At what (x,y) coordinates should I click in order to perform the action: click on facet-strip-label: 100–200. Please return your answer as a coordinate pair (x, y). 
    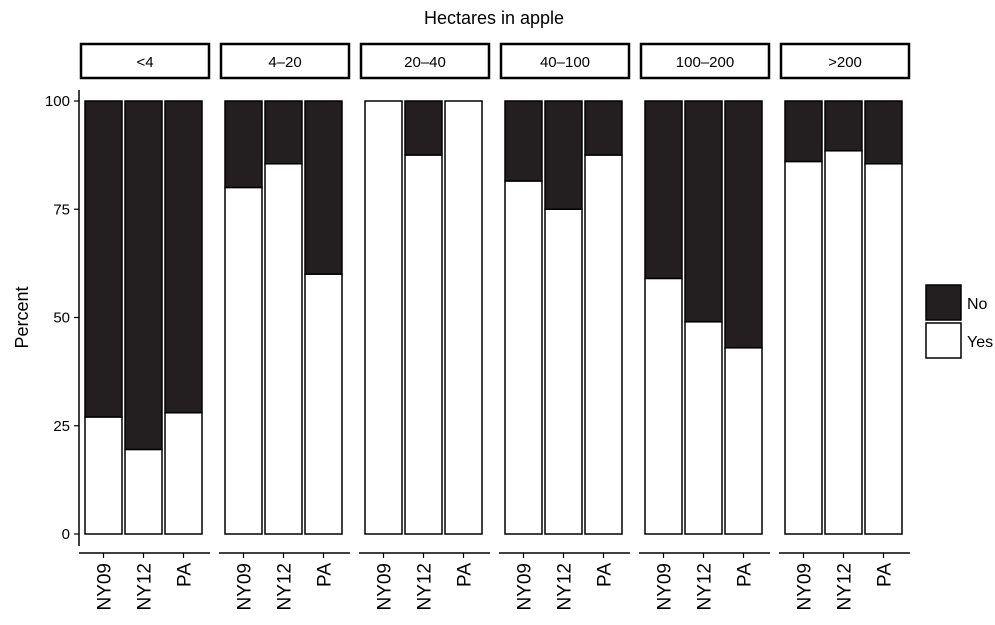
    Looking at the image, I should click on (705, 62).